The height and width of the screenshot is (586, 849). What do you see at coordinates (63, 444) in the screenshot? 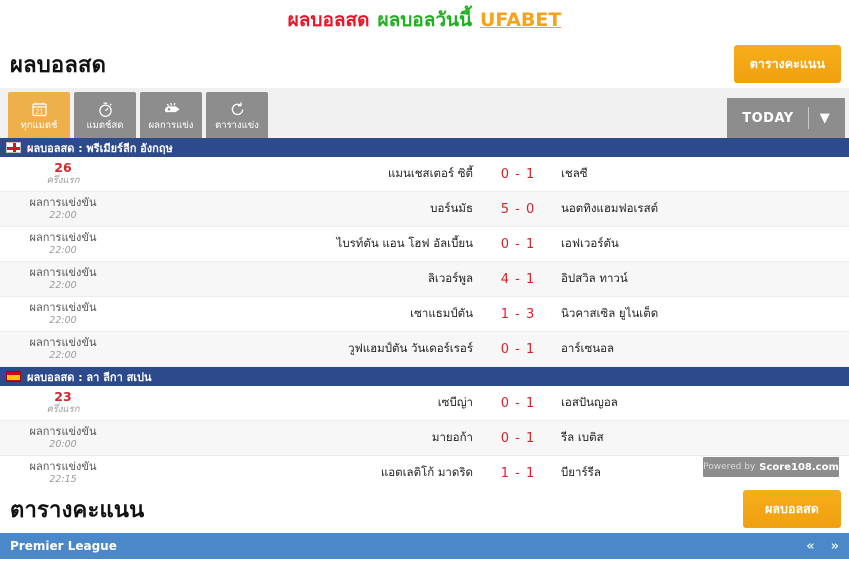
I see `match-period: 20:00` at bounding box center [63, 444].